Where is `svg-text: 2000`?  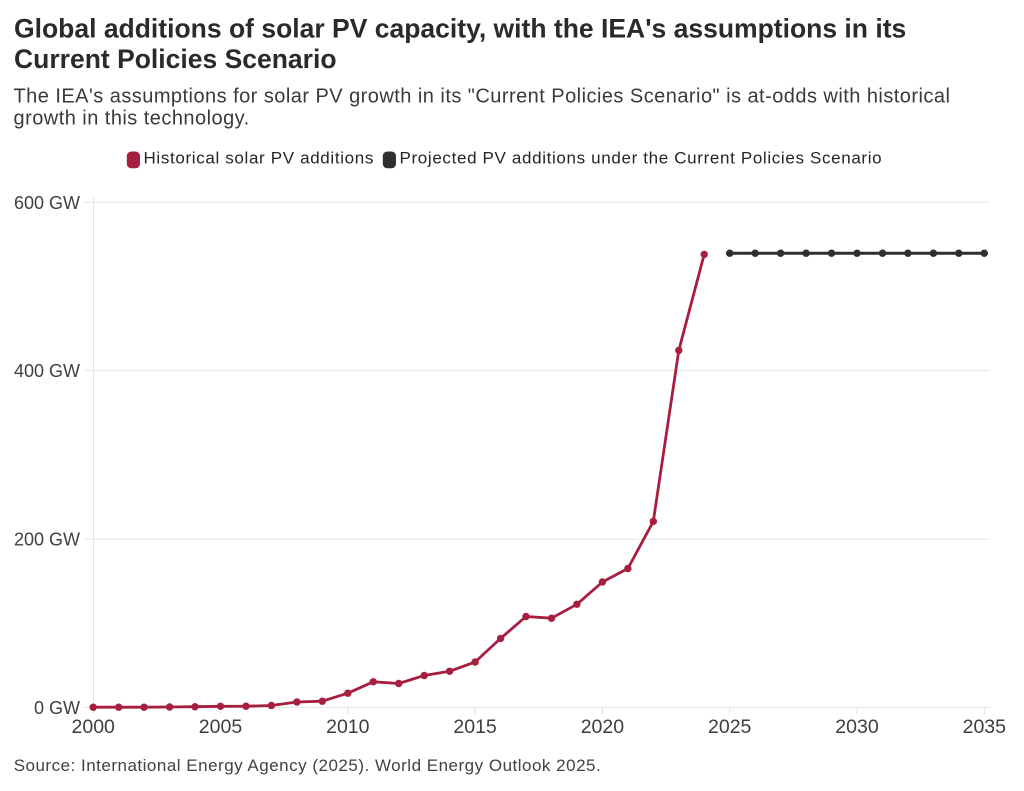
svg-text: 2000 is located at coordinates (94, 727).